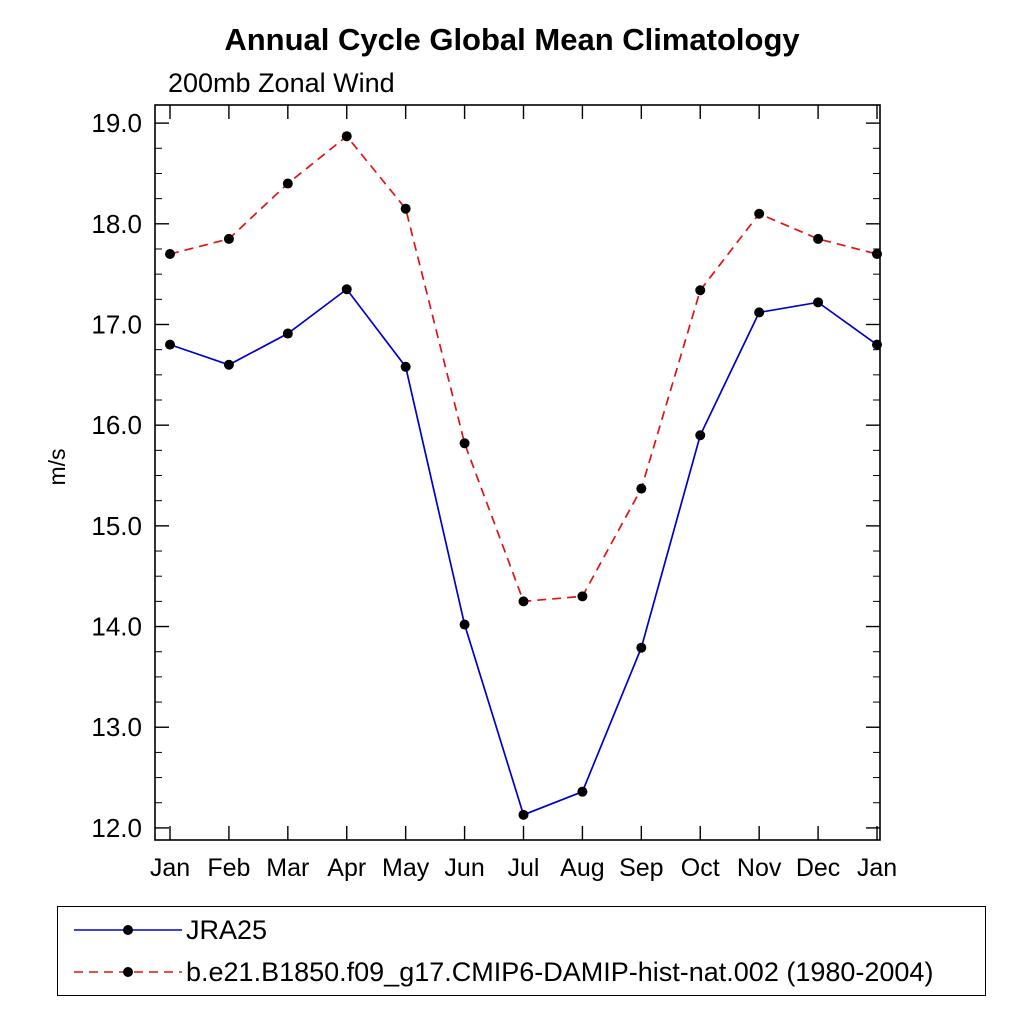 The image size is (1024, 1024). I want to click on y-tick-label: 19.0, so click(116, 123).